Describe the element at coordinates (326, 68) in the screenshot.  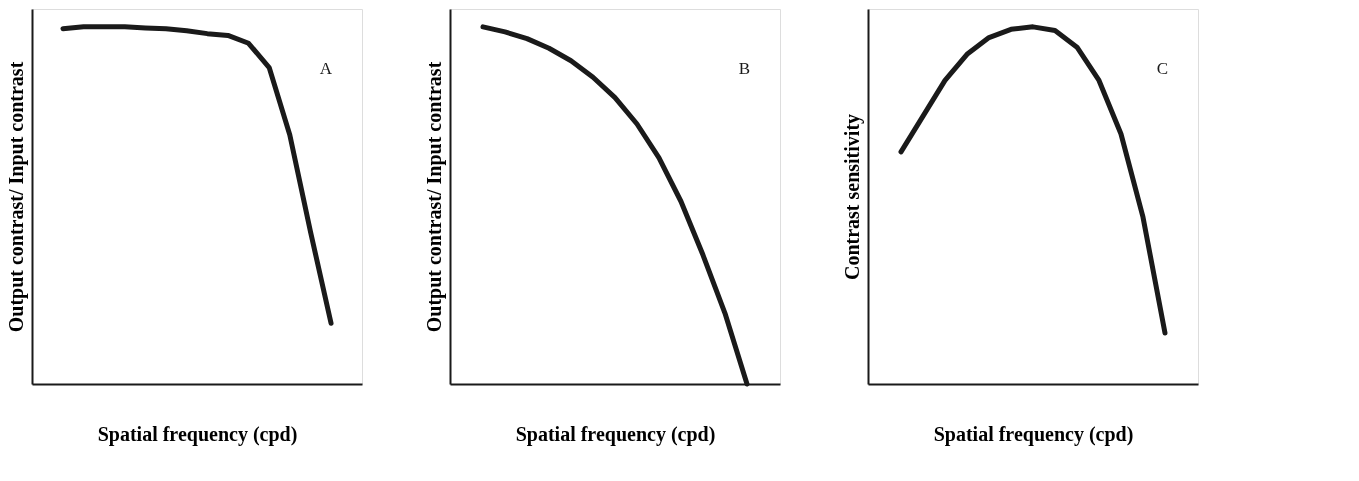
I see `annotation: A` at that location.